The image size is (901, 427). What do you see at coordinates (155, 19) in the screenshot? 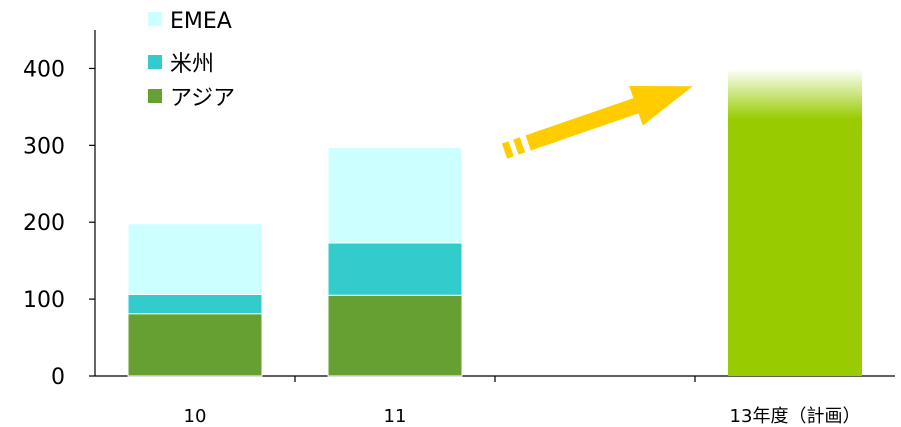
I see `legend-swatch-emea` at bounding box center [155, 19].